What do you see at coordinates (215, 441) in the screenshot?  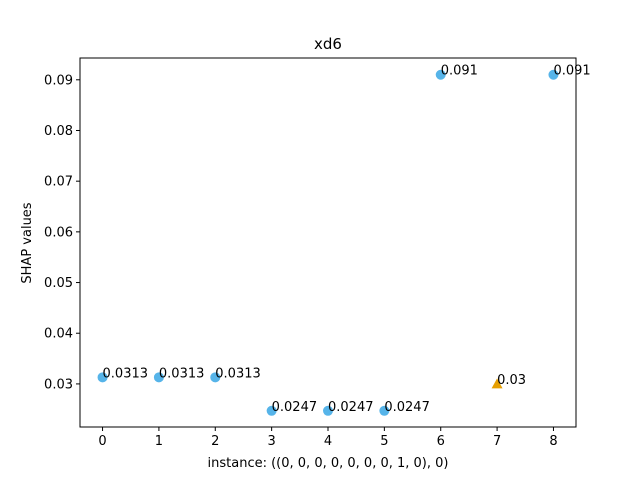 I see `x-tick-label: 2` at bounding box center [215, 441].